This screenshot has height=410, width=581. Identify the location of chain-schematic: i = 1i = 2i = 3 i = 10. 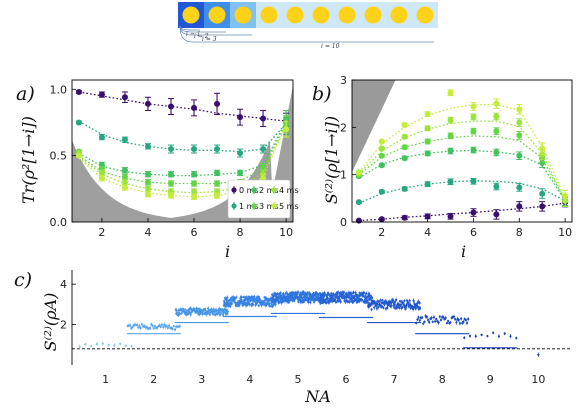
(308, 26).